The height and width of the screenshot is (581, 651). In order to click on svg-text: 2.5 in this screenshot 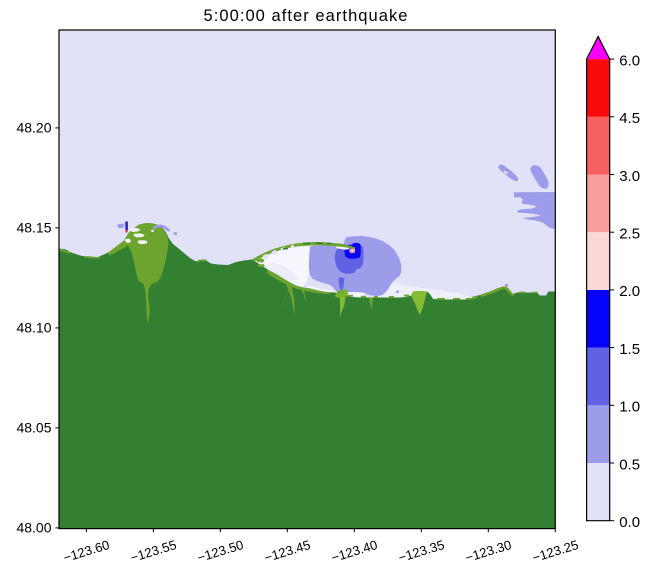, I will do `click(629, 234)`.